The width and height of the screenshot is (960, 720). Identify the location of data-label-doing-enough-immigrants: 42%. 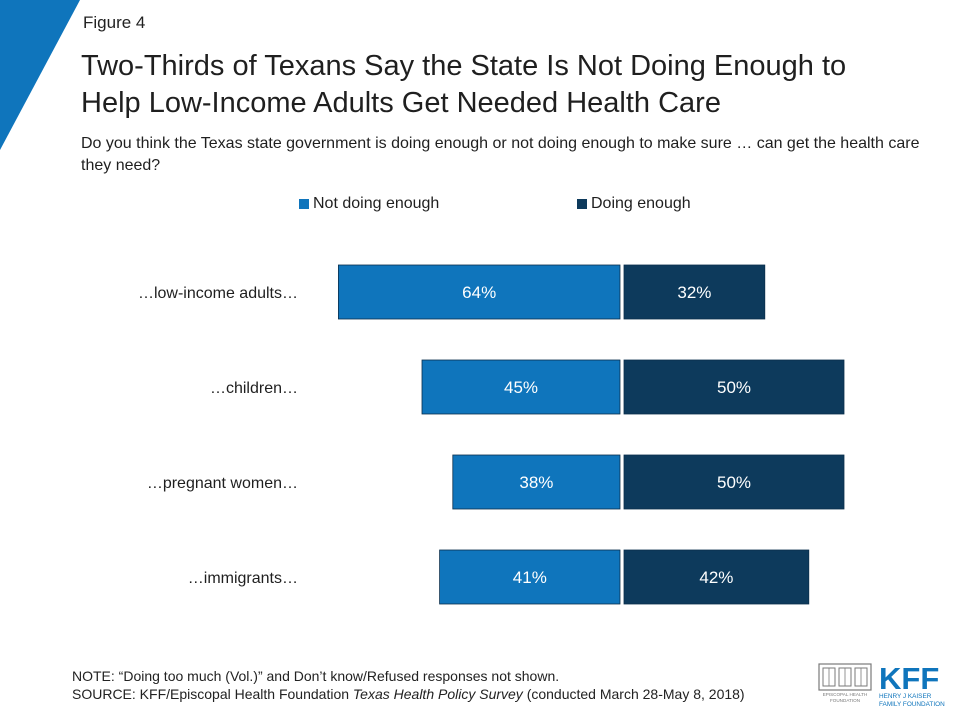
(716, 577).